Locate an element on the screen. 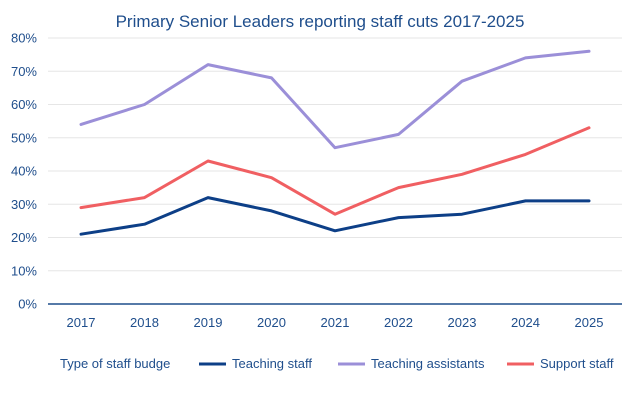  x-tick-label: 2023 is located at coordinates (462, 322).